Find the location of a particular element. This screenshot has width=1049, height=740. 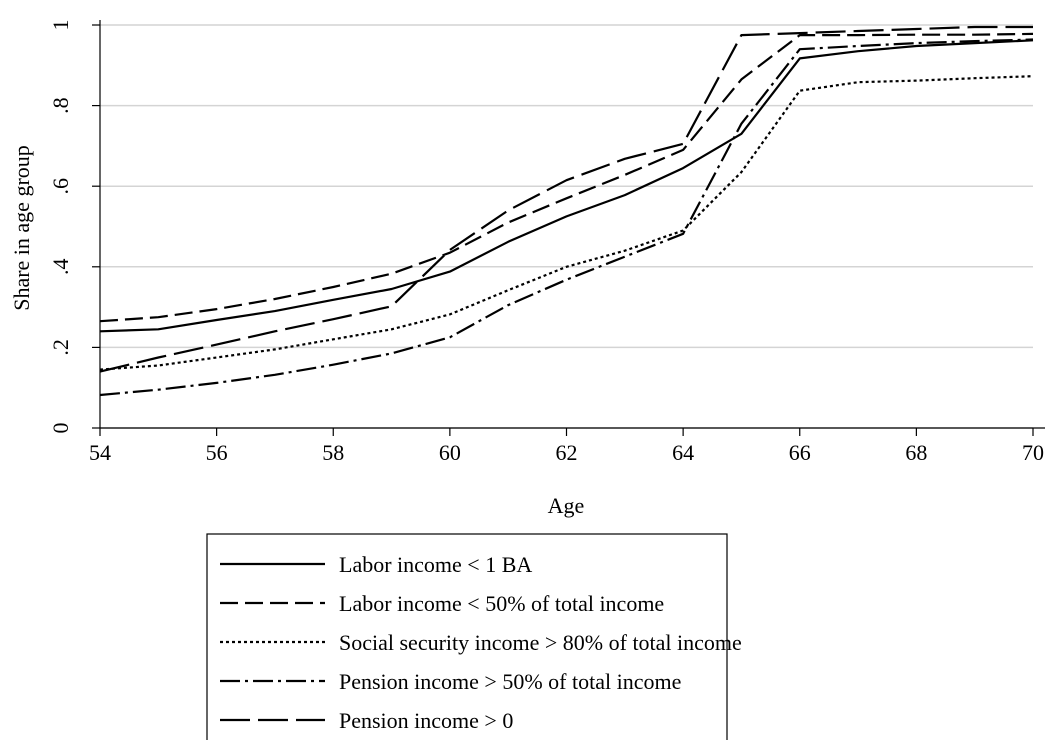

y-tick-label: .2 is located at coordinates (60, 347).